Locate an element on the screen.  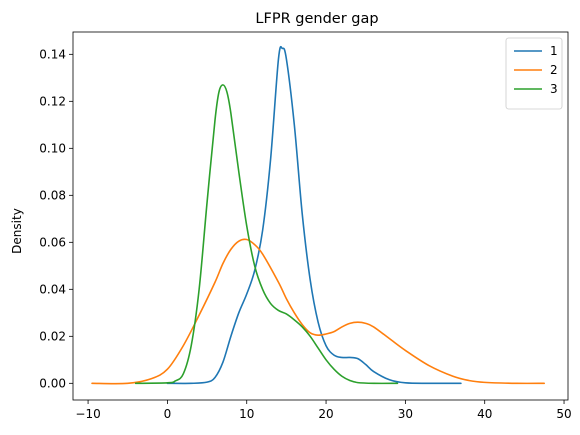
y-tick-label: 0.12 is located at coordinates (52, 101).